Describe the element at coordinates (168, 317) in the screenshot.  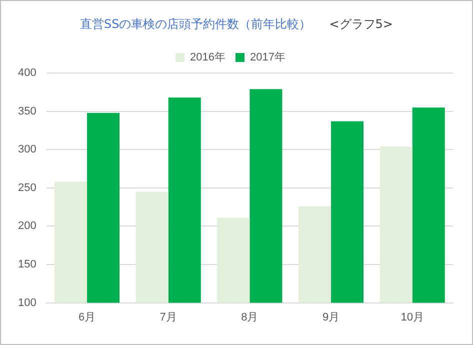
I see `x-tick-label: 7月` at that location.